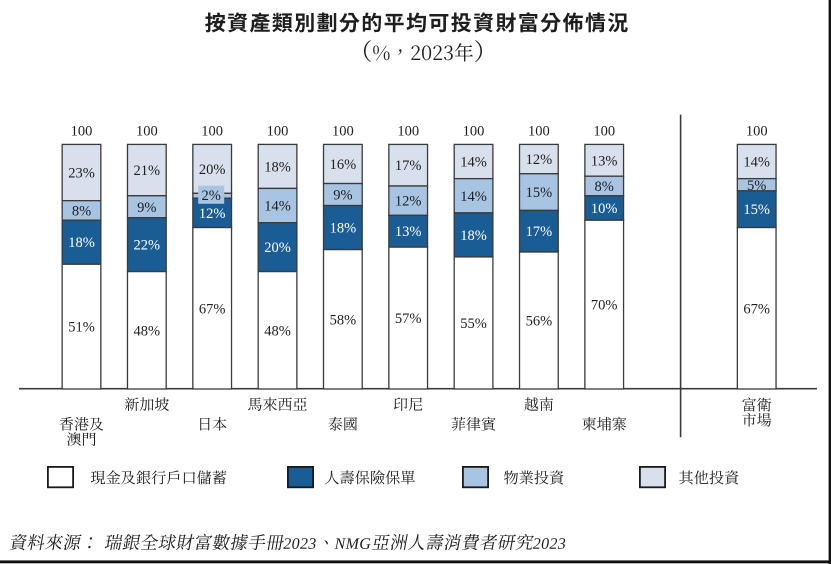 The image size is (831, 564). I want to click on svg-text: 16%, so click(343, 165).